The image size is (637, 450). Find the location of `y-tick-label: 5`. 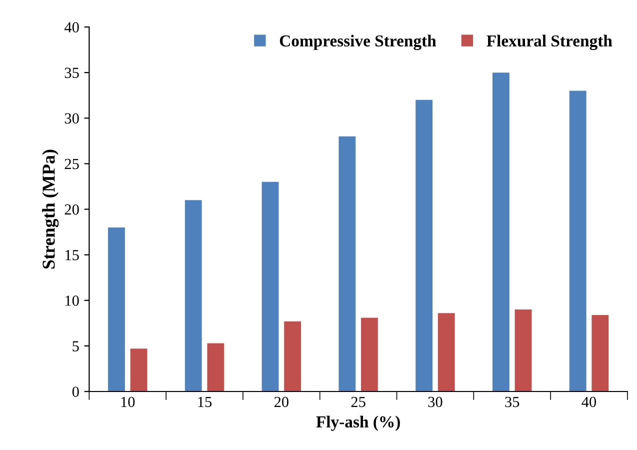

y-tick-label: 5 is located at coordinates (75, 346).